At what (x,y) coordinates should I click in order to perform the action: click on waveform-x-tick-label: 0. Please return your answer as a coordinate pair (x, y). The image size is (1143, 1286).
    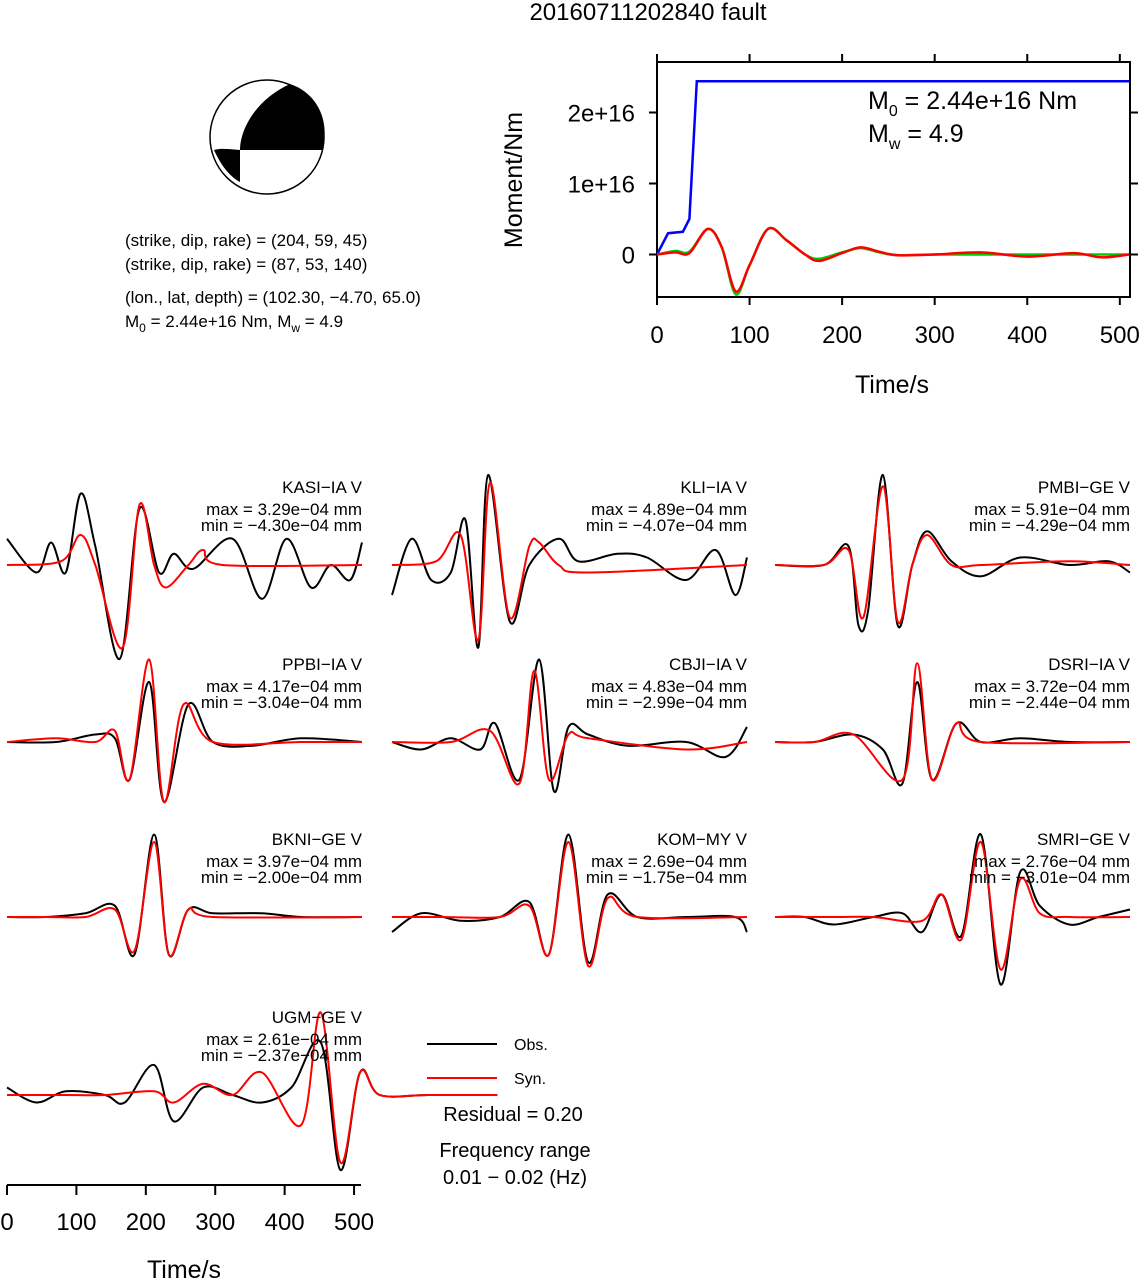
    Looking at the image, I should click on (6, 1222).